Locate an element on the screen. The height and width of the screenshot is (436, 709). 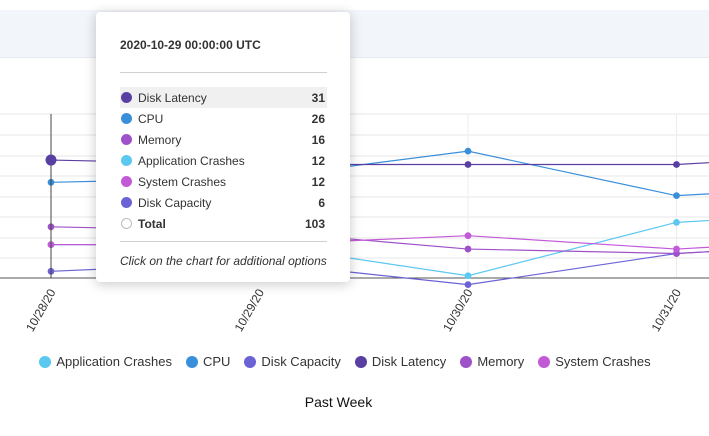
tooltip-series-value: 26 is located at coordinates (318, 118).